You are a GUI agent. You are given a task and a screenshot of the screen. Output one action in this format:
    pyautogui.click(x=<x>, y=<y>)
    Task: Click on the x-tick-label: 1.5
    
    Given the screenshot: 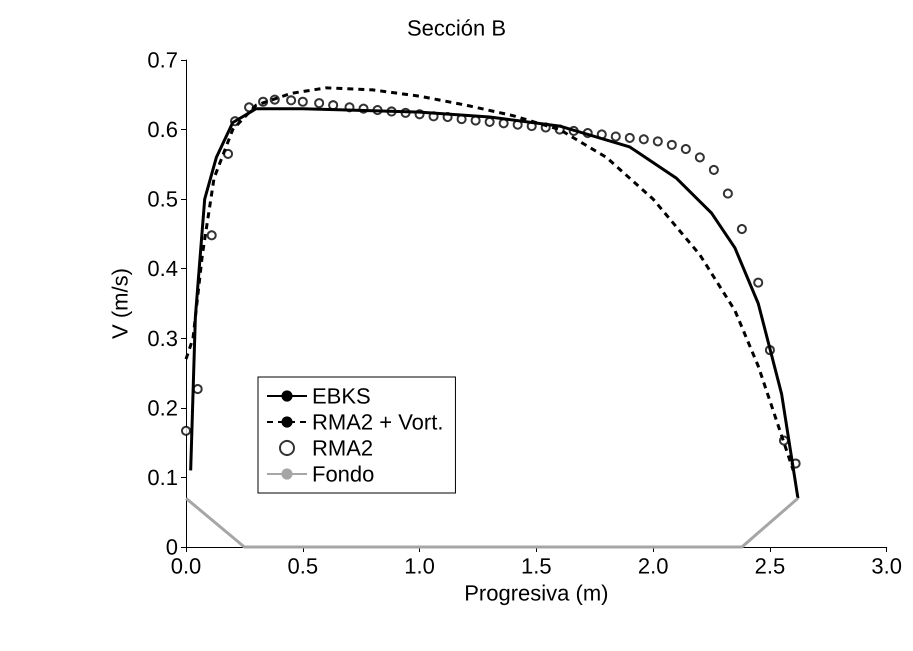 What is the action you would take?
    pyautogui.click(x=536, y=566)
    